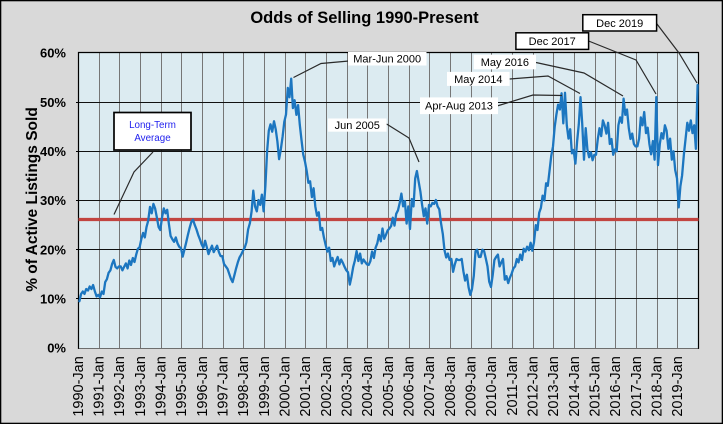 This screenshot has height=424, width=723. I want to click on svg-text: May 2014, so click(478, 80).